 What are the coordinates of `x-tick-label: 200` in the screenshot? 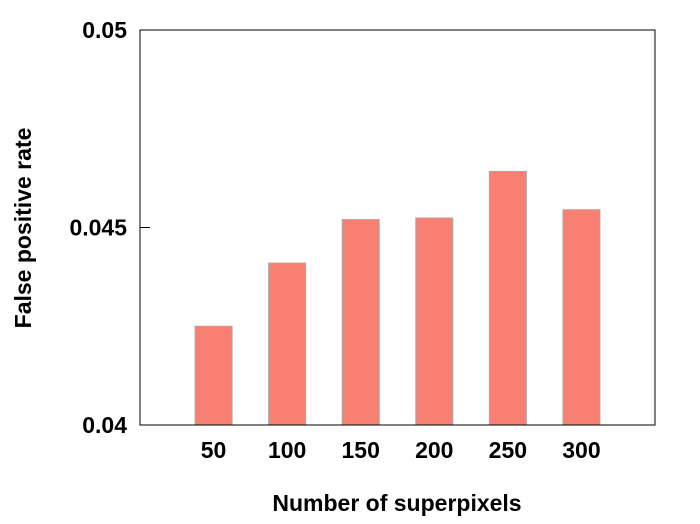 It's located at (434, 450).